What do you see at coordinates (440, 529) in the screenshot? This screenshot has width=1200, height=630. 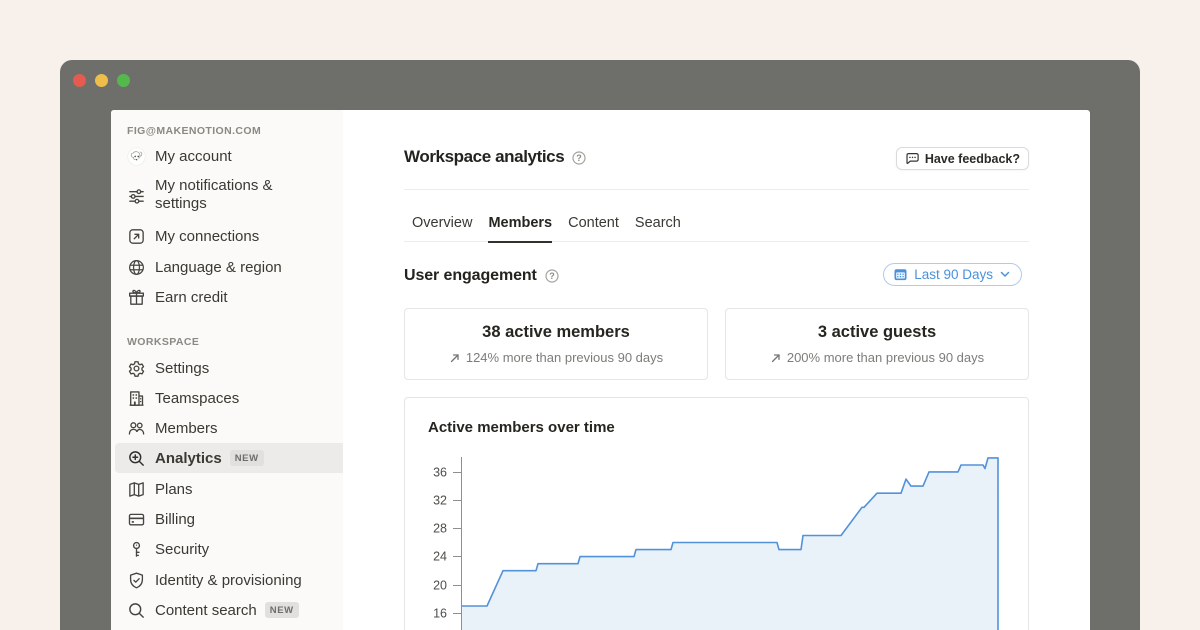 I see `svg-text: 28` at bounding box center [440, 529].